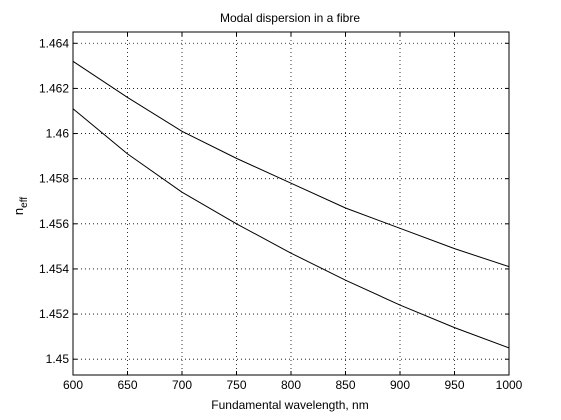 The width and height of the screenshot is (561, 420). What do you see at coordinates (54, 224) in the screenshot?
I see `y-tick-label: 1.456` at bounding box center [54, 224].